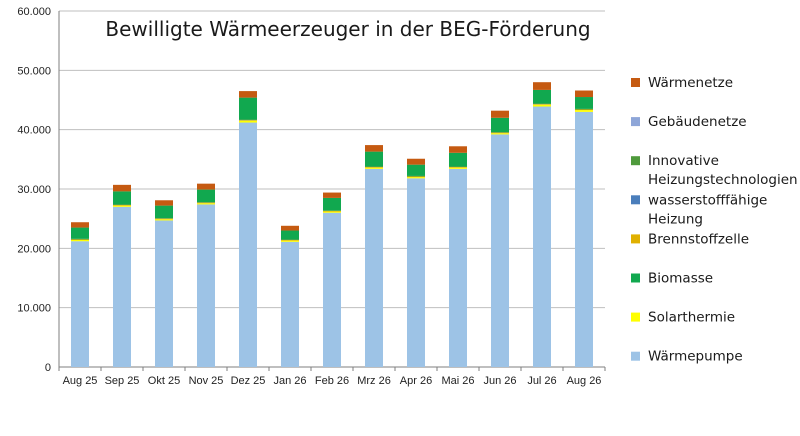 The image size is (800, 436). I want to click on legend-label: Wärmepumpe, so click(695, 357).